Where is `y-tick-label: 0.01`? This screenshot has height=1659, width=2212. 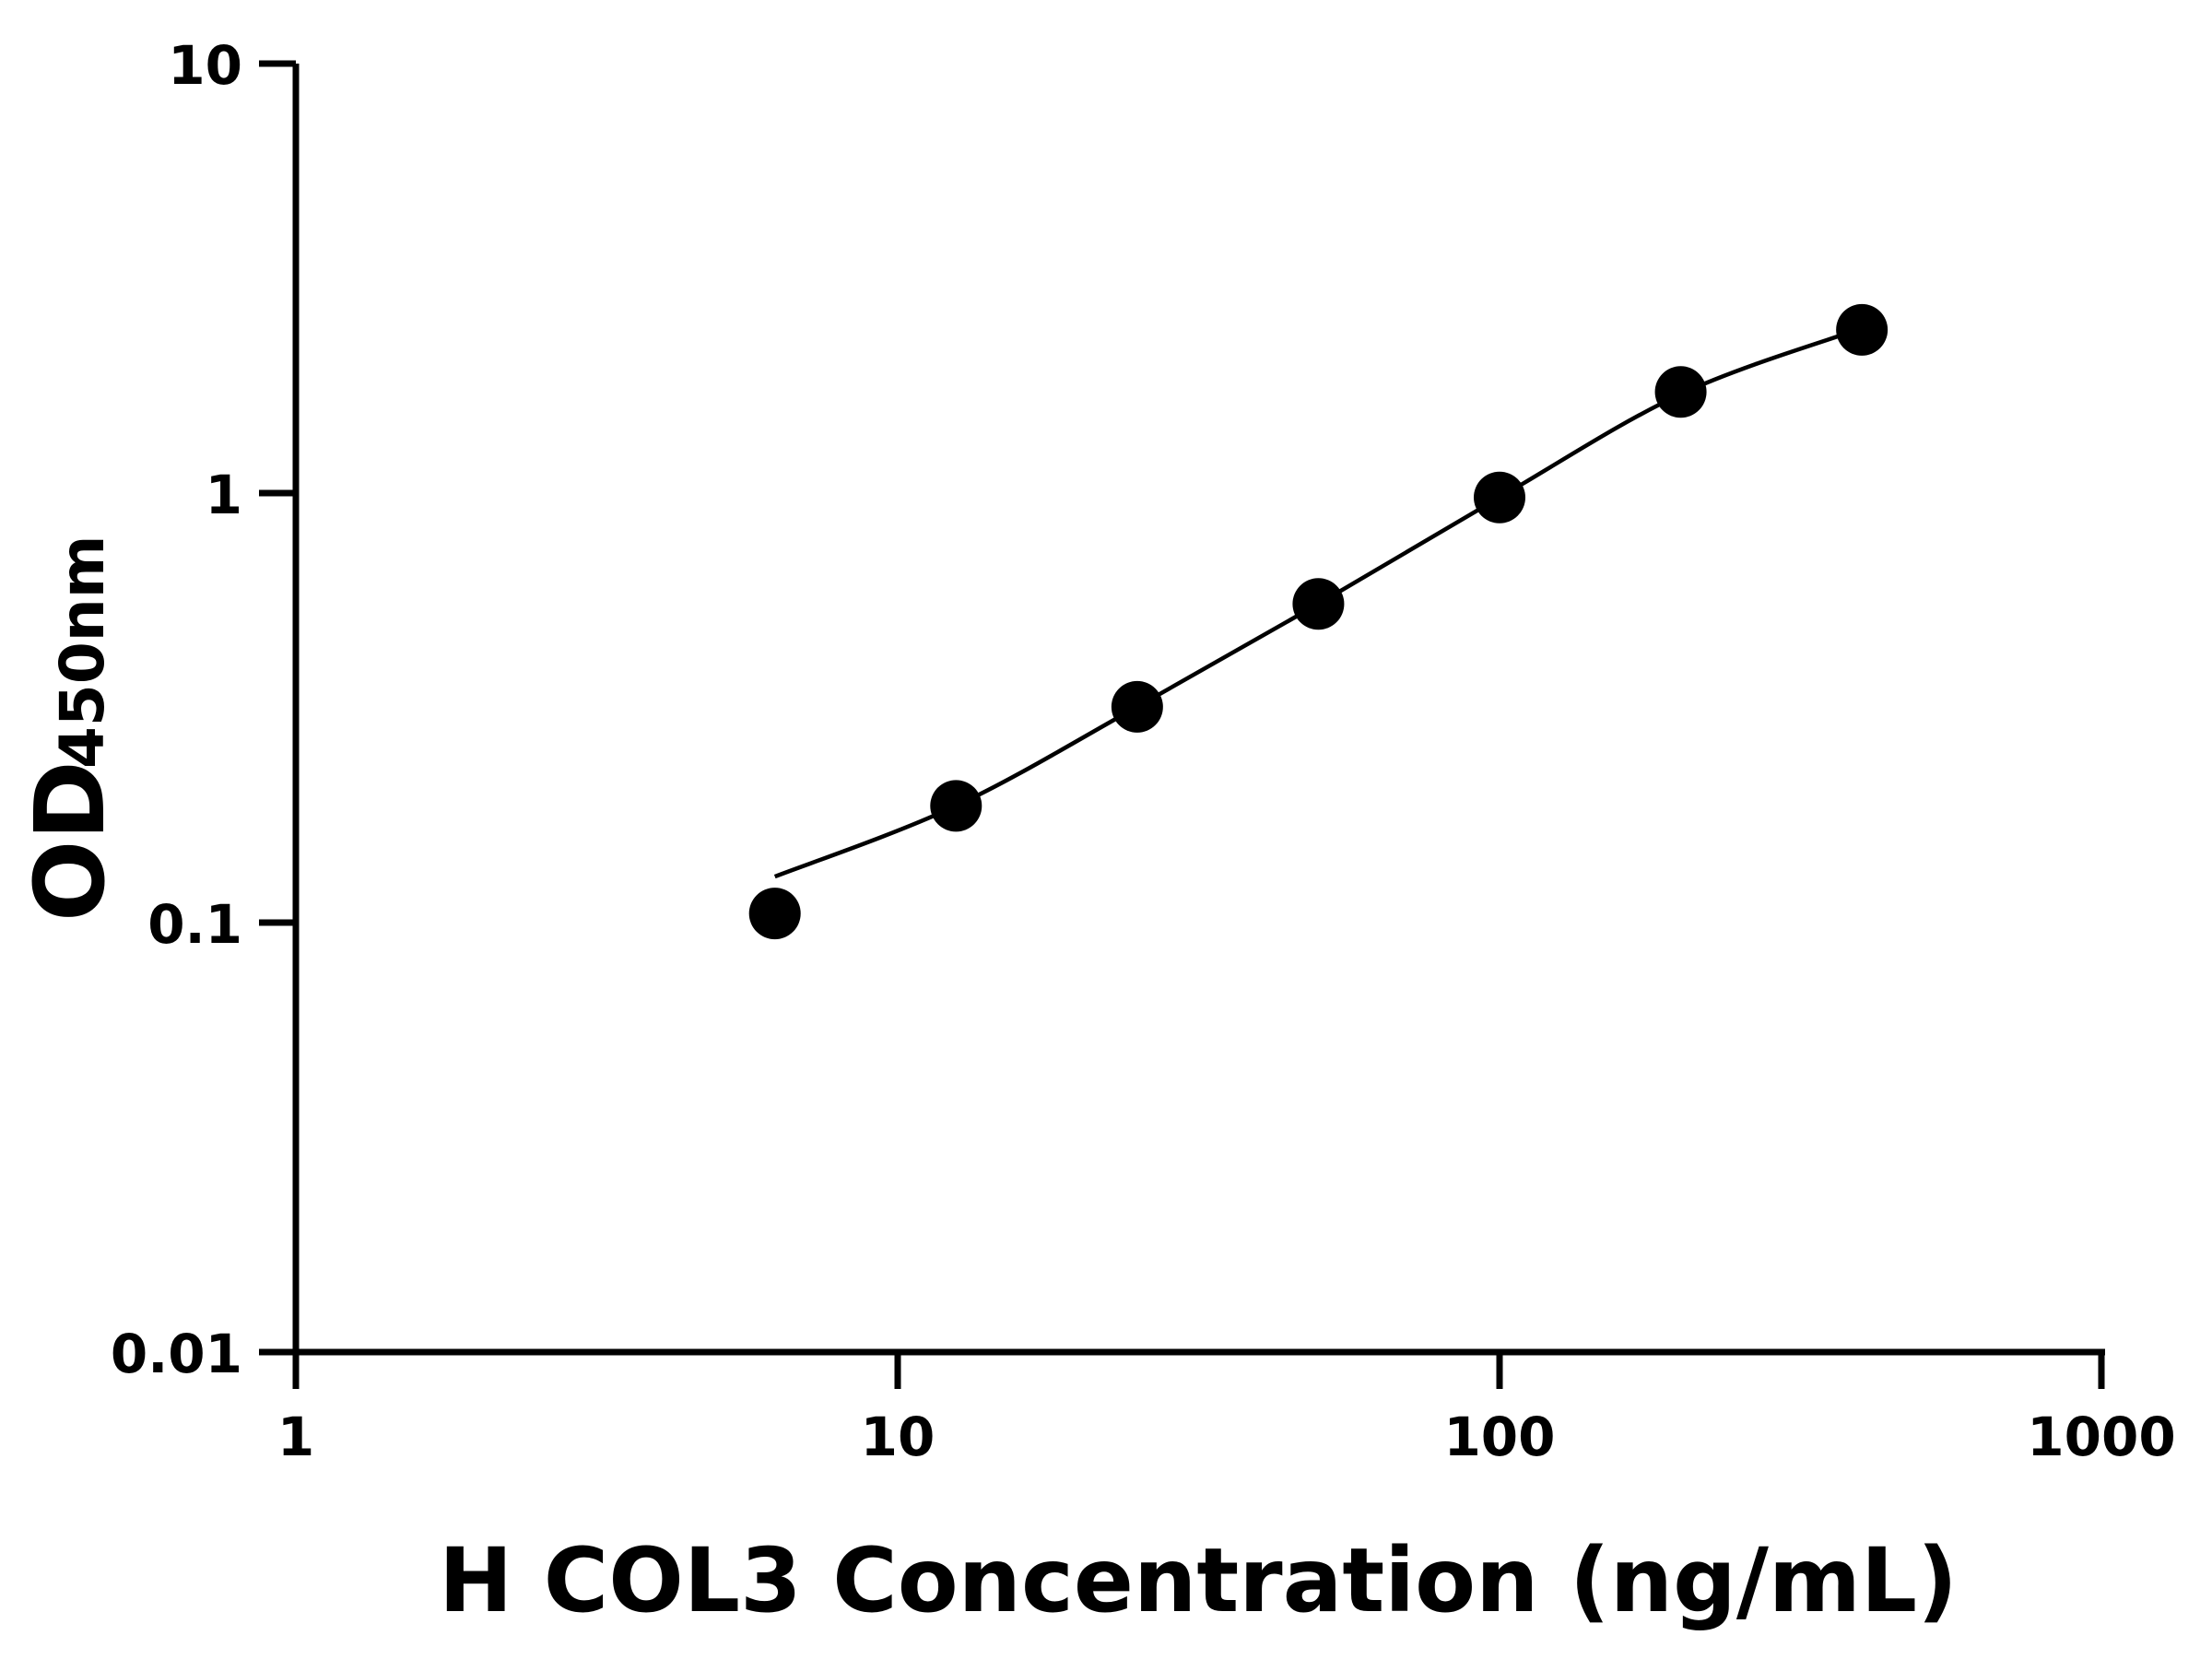
y-tick-label: 0.01 is located at coordinates (176, 1354).